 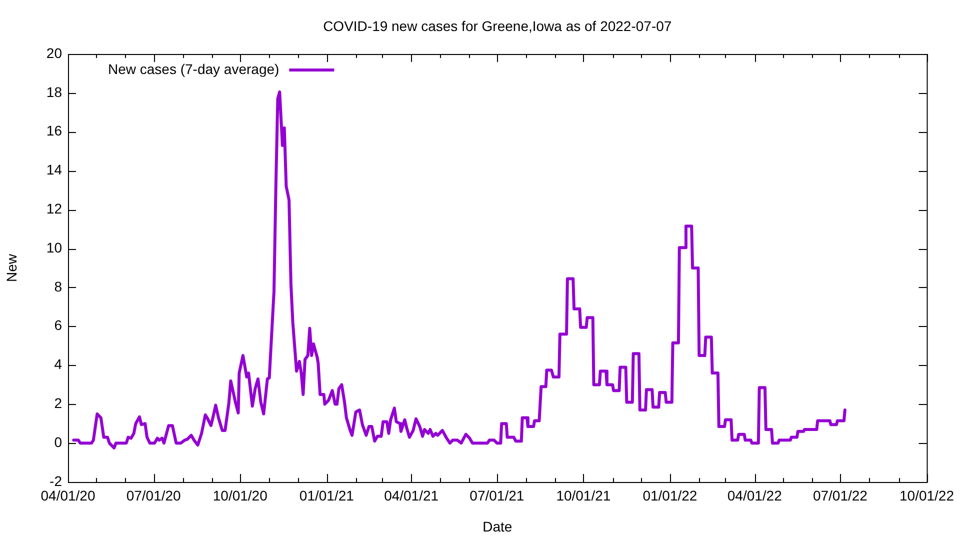 What do you see at coordinates (670, 495) in the screenshot?
I see `x-tick-label: 01/01/22` at bounding box center [670, 495].